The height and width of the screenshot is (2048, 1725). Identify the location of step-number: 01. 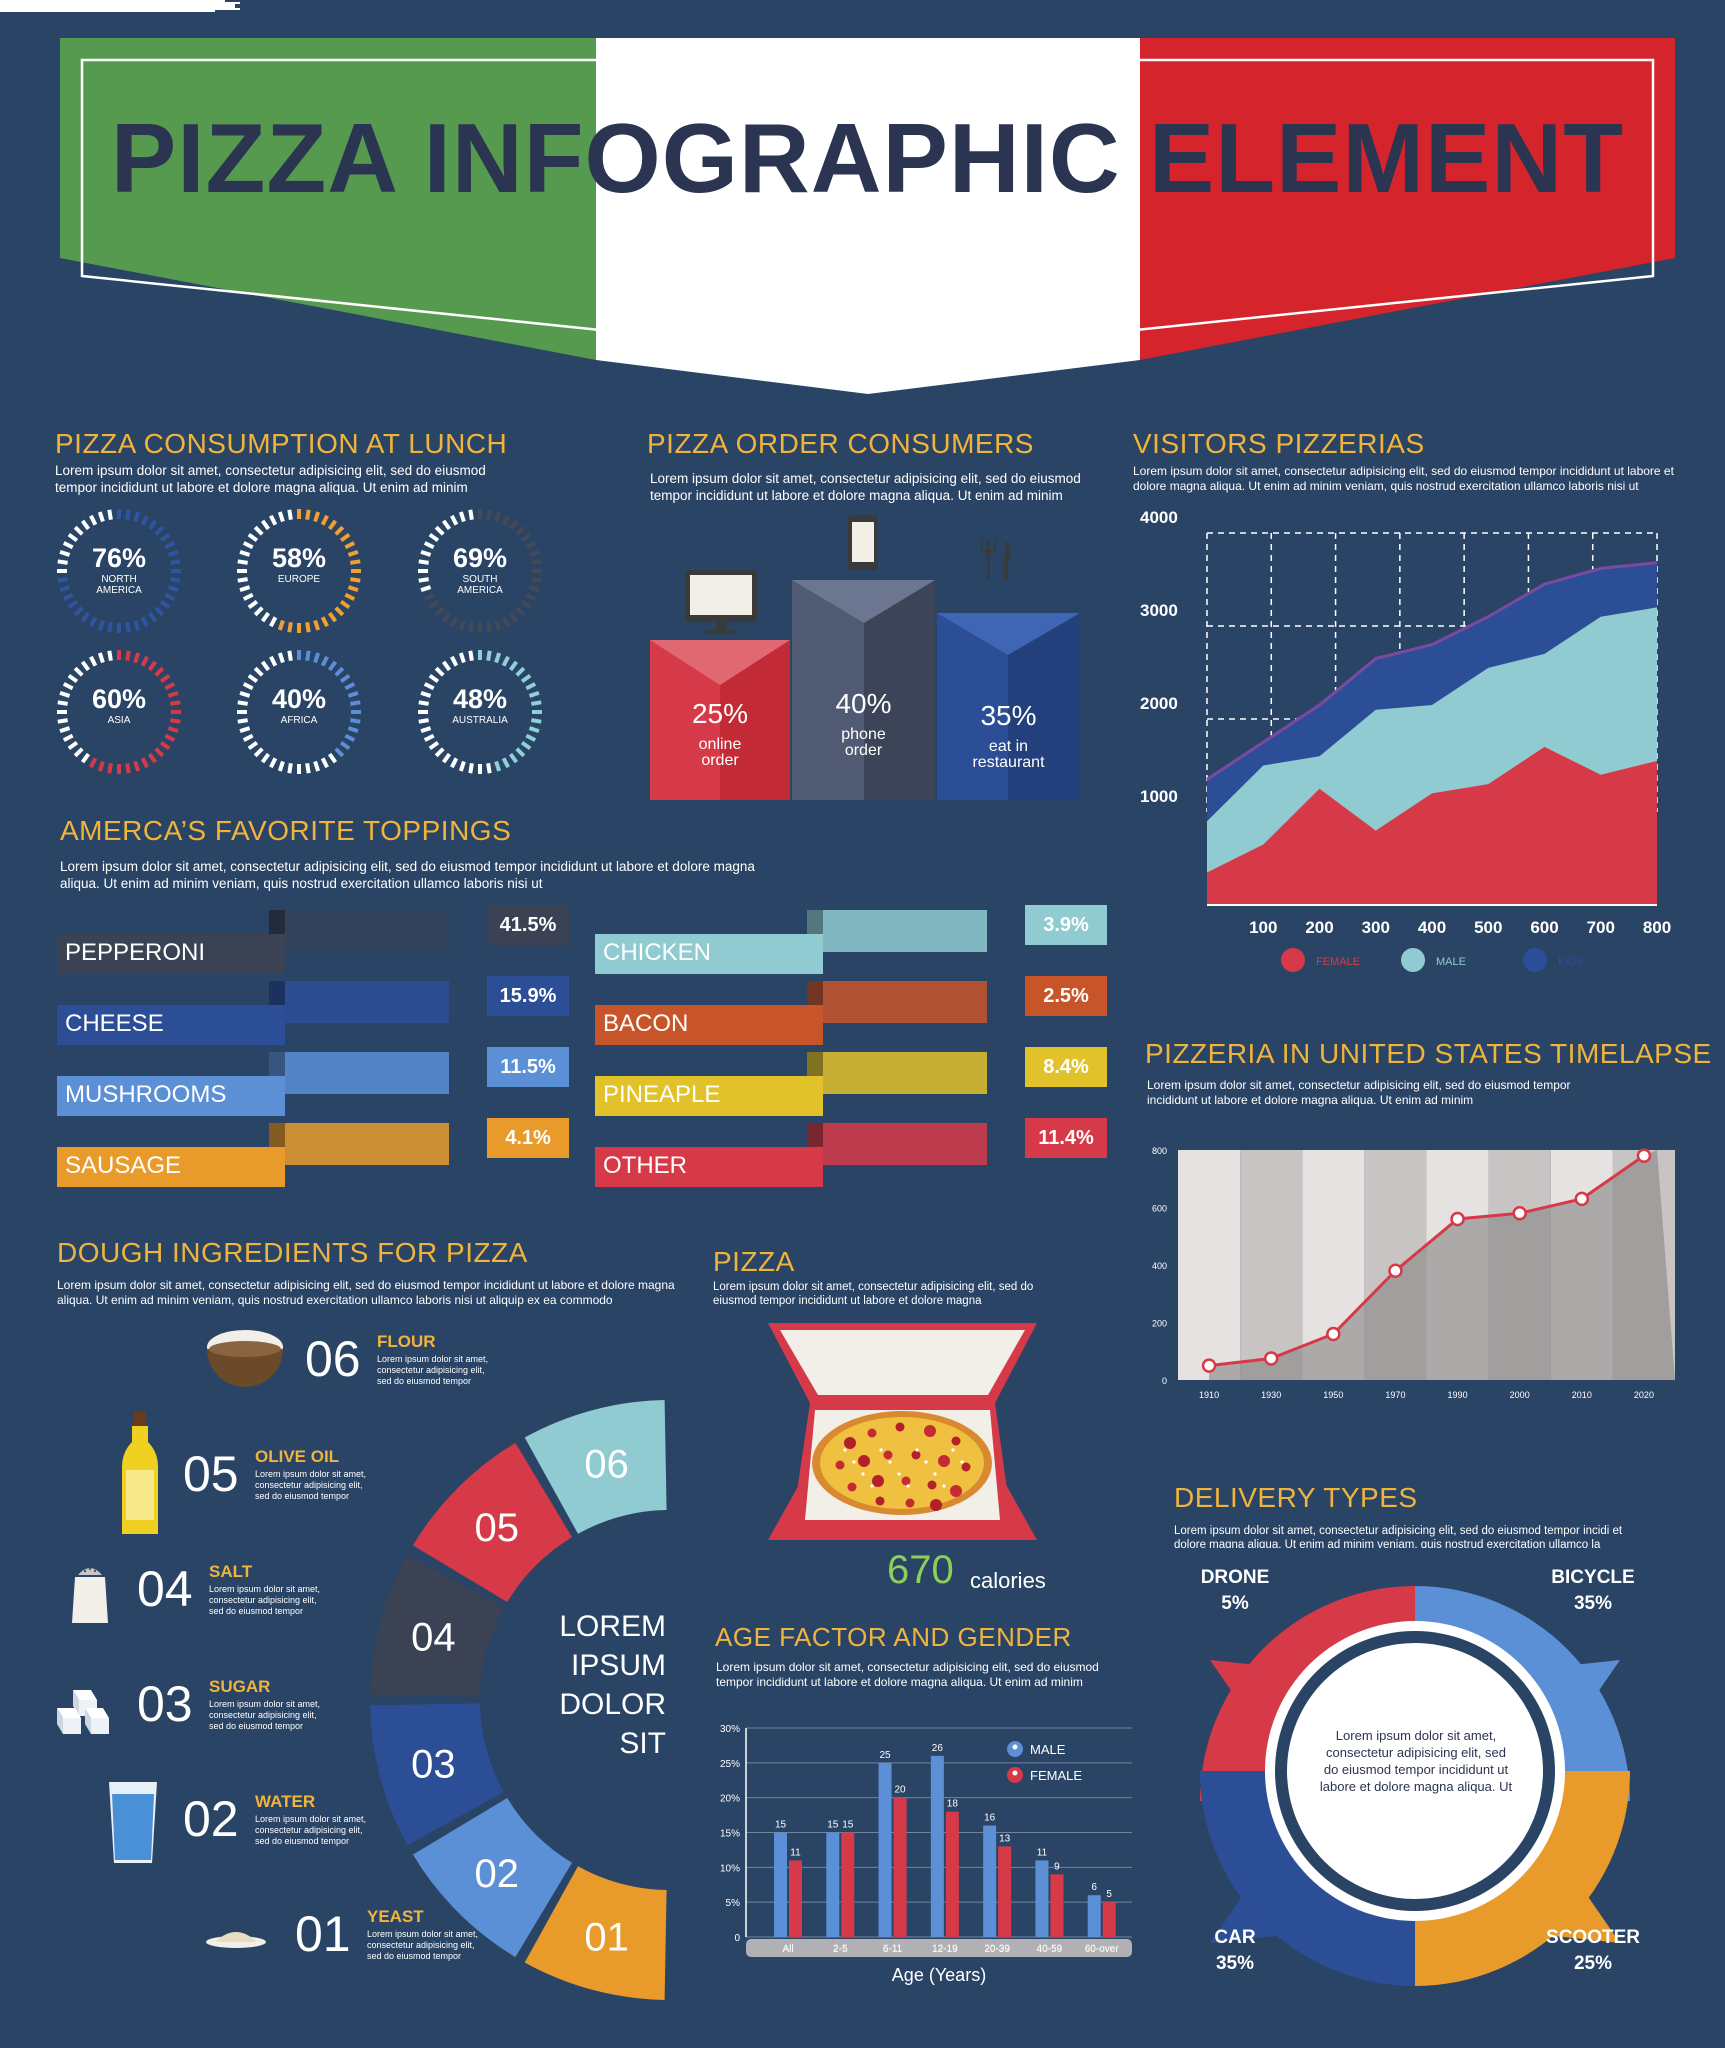
(323, 1934).